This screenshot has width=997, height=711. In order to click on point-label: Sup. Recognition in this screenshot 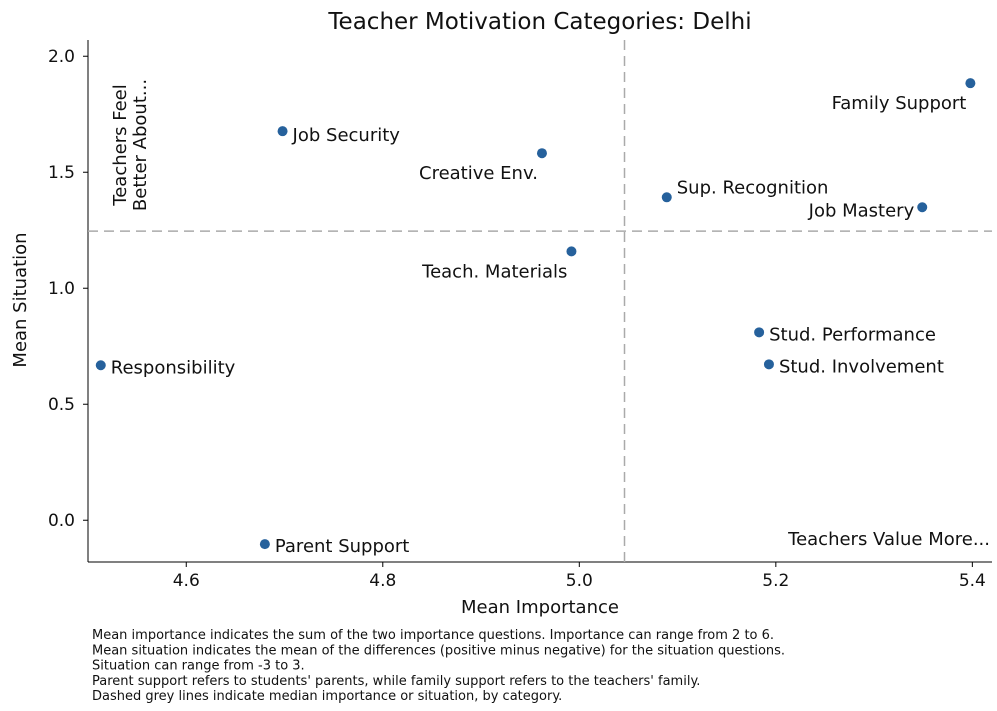, I will do `click(753, 187)`.